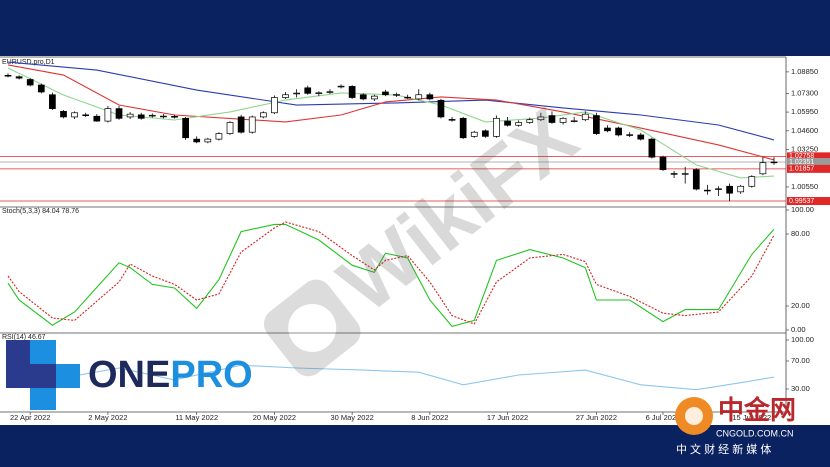  What do you see at coordinates (40, 211) in the screenshot?
I see `panel-title: Stoch(5,3,3) 84.04 78.76` at bounding box center [40, 211].